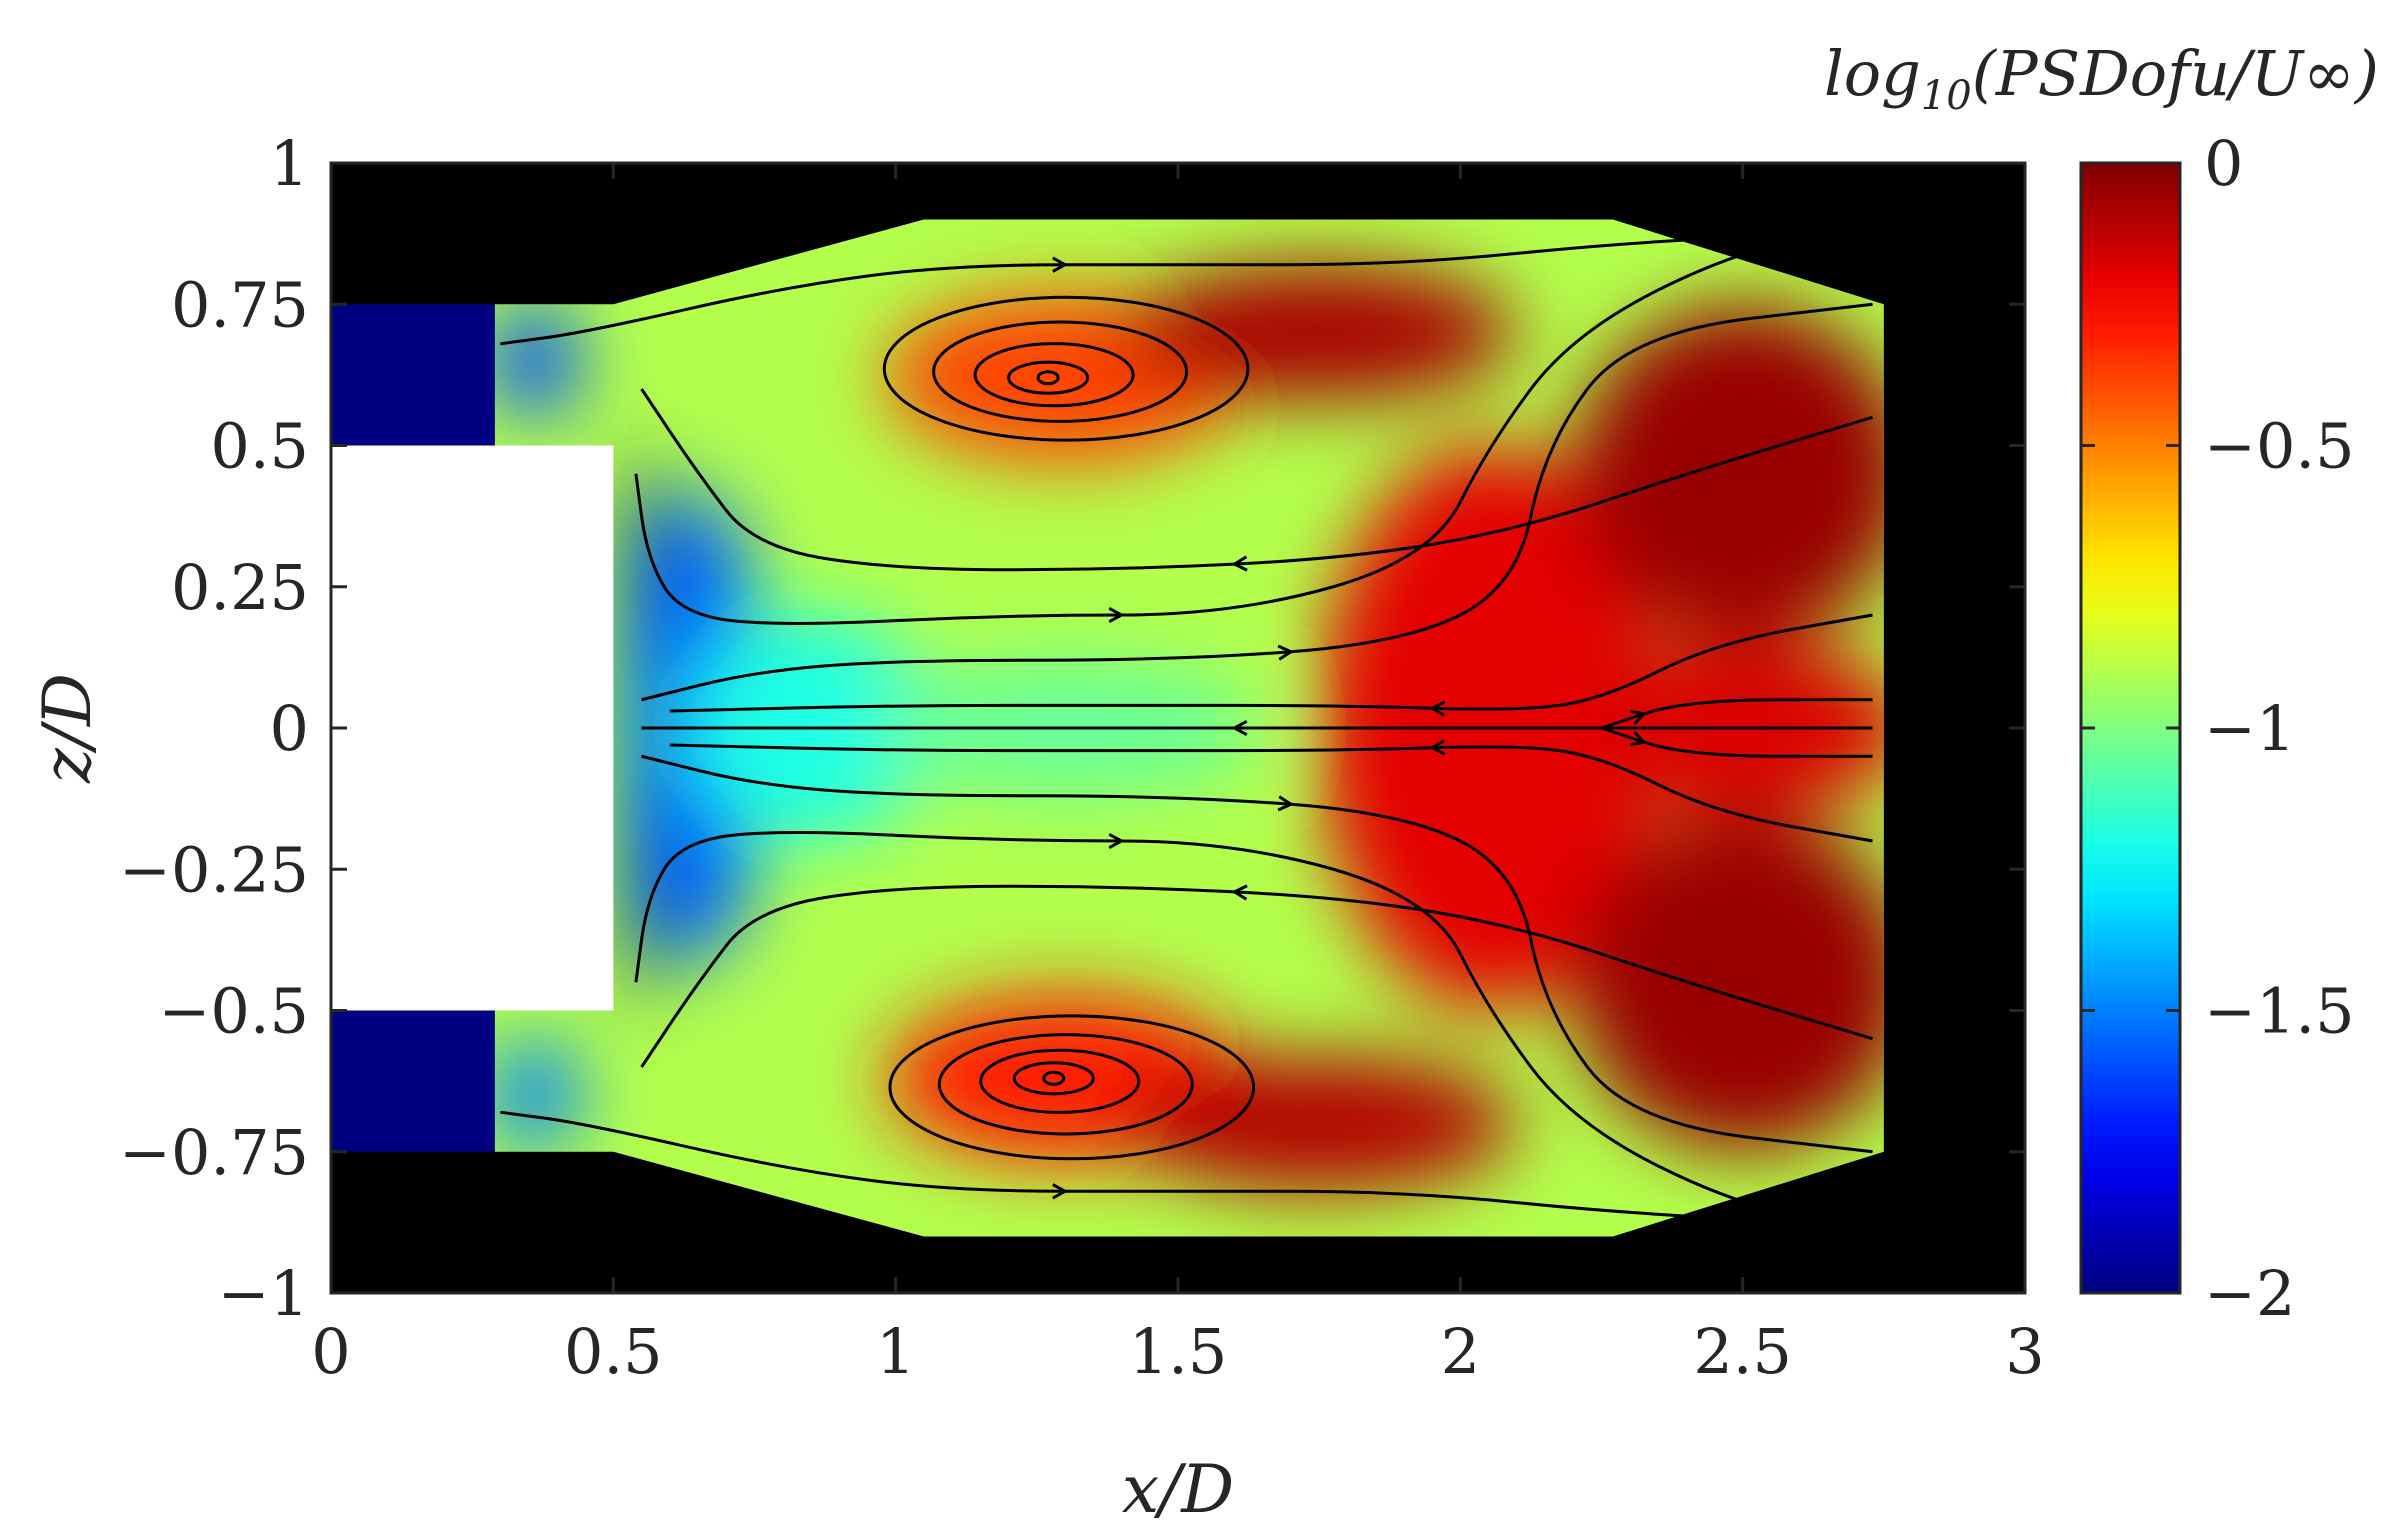 This screenshot has width=2407, height=1532. Describe the element at coordinates (289, 728) in the screenshot. I see `y-tick-label: 0` at that location.